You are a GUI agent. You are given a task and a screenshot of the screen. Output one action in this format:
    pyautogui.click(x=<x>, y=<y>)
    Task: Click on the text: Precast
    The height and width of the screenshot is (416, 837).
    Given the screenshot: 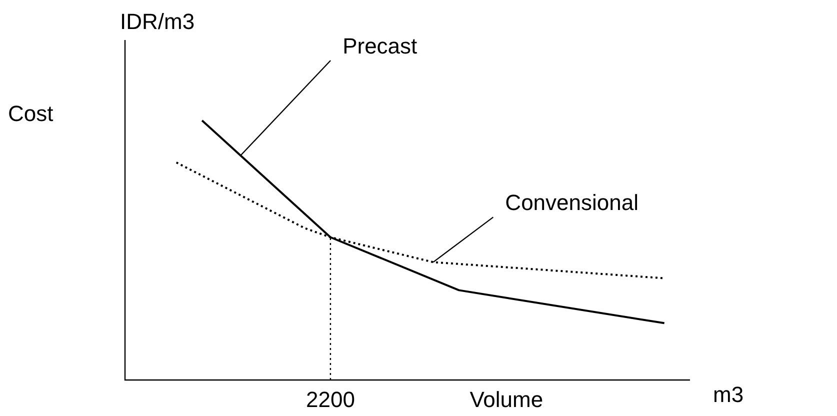 What is the action you would take?
    pyautogui.click(x=380, y=46)
    